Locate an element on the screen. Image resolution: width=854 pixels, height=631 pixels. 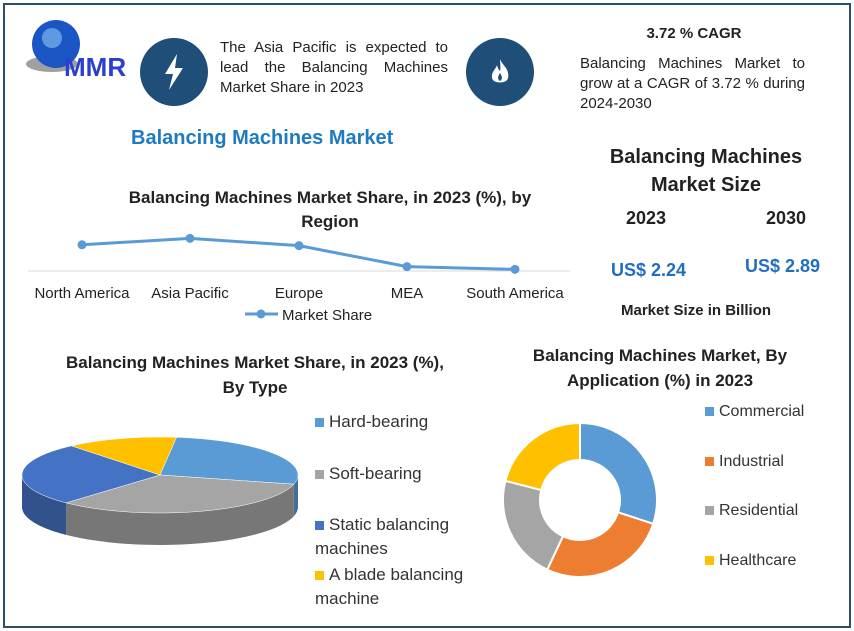
x-tick-label: North America is located at coordinates (82, 293).